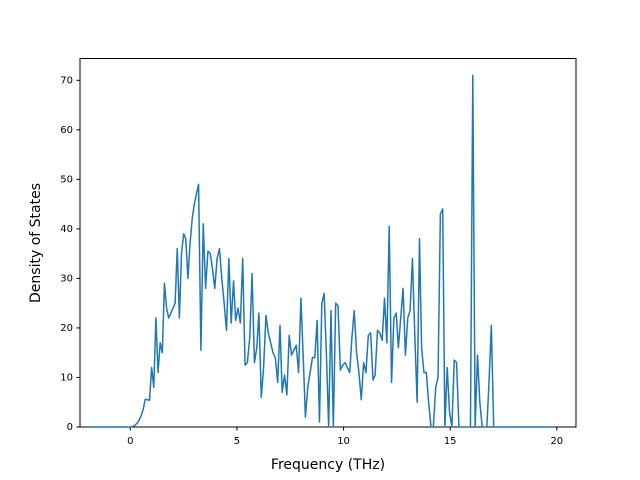  I want to click on x-tick-label: 20, so click(556, 441).